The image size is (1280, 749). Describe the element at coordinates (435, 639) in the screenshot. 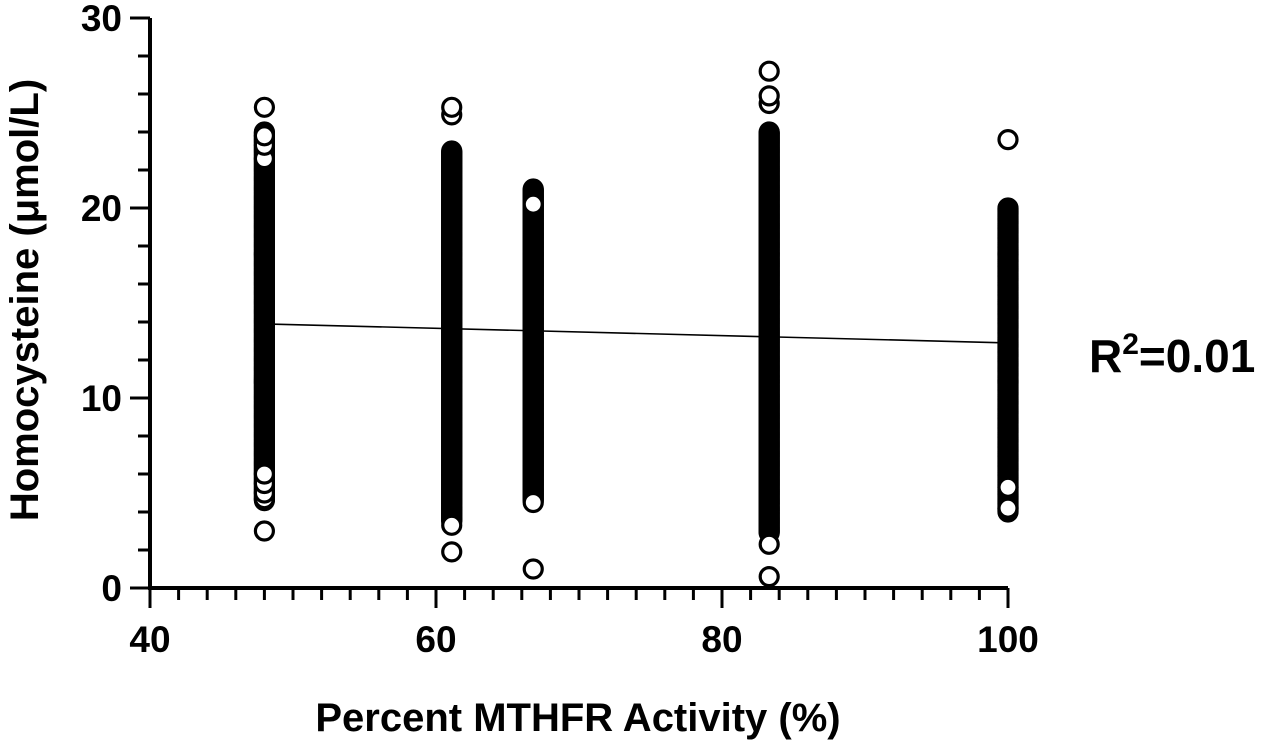

I see `x-tick-label: 60` at that location.